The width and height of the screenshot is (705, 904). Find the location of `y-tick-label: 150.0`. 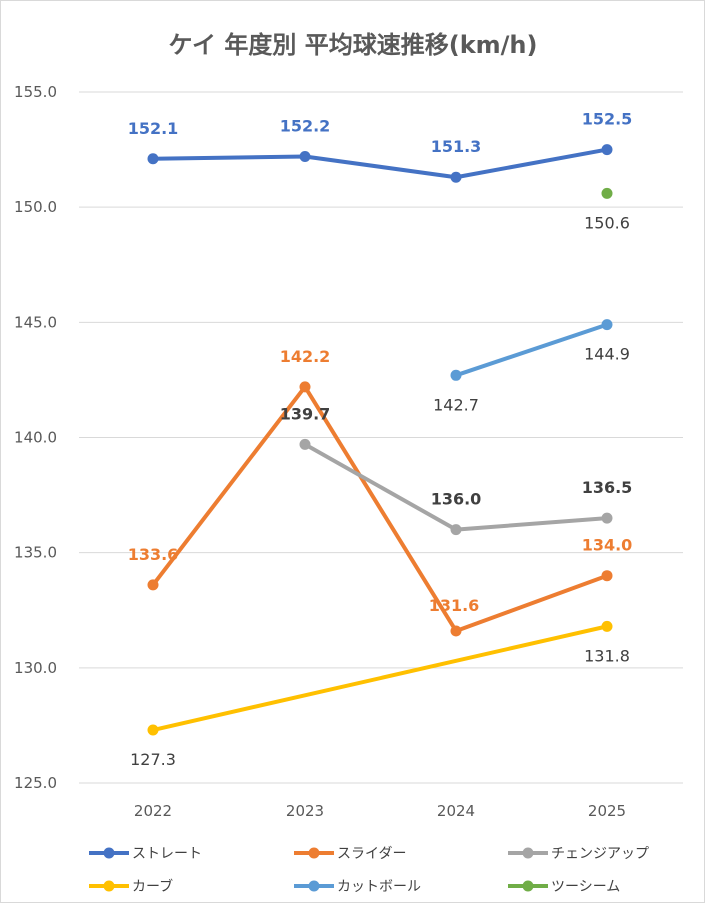

y-tick-label: 150.0 is located at coordinates (35, 207).